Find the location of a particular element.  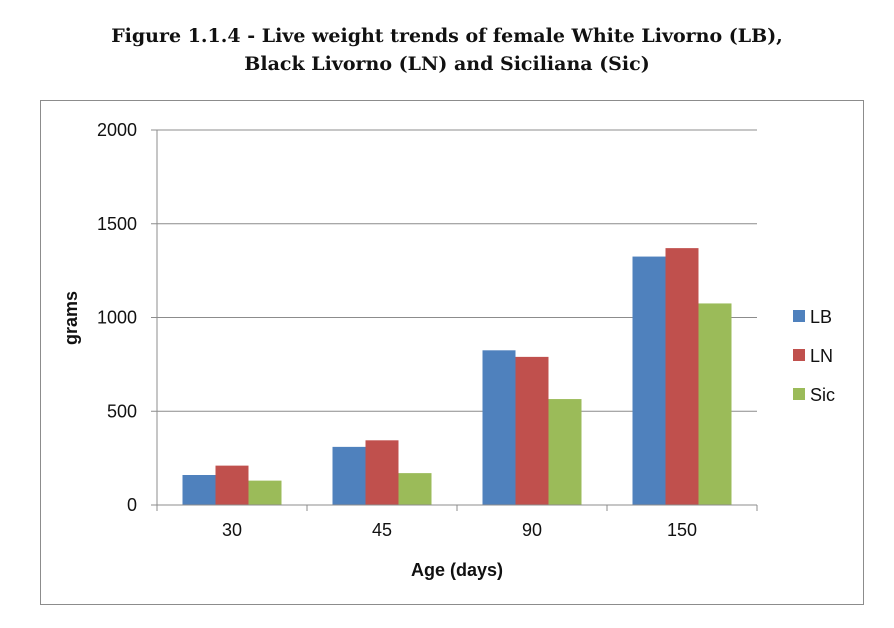

y-tick-label: 1500 is located at coordinates (117, 224).